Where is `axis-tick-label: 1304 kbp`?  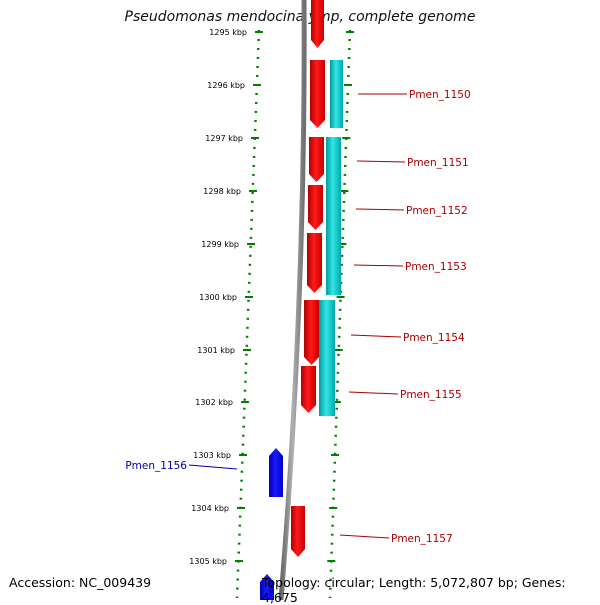 axis-tick-label: 1304 kbp is located at coordinates (210, 508).